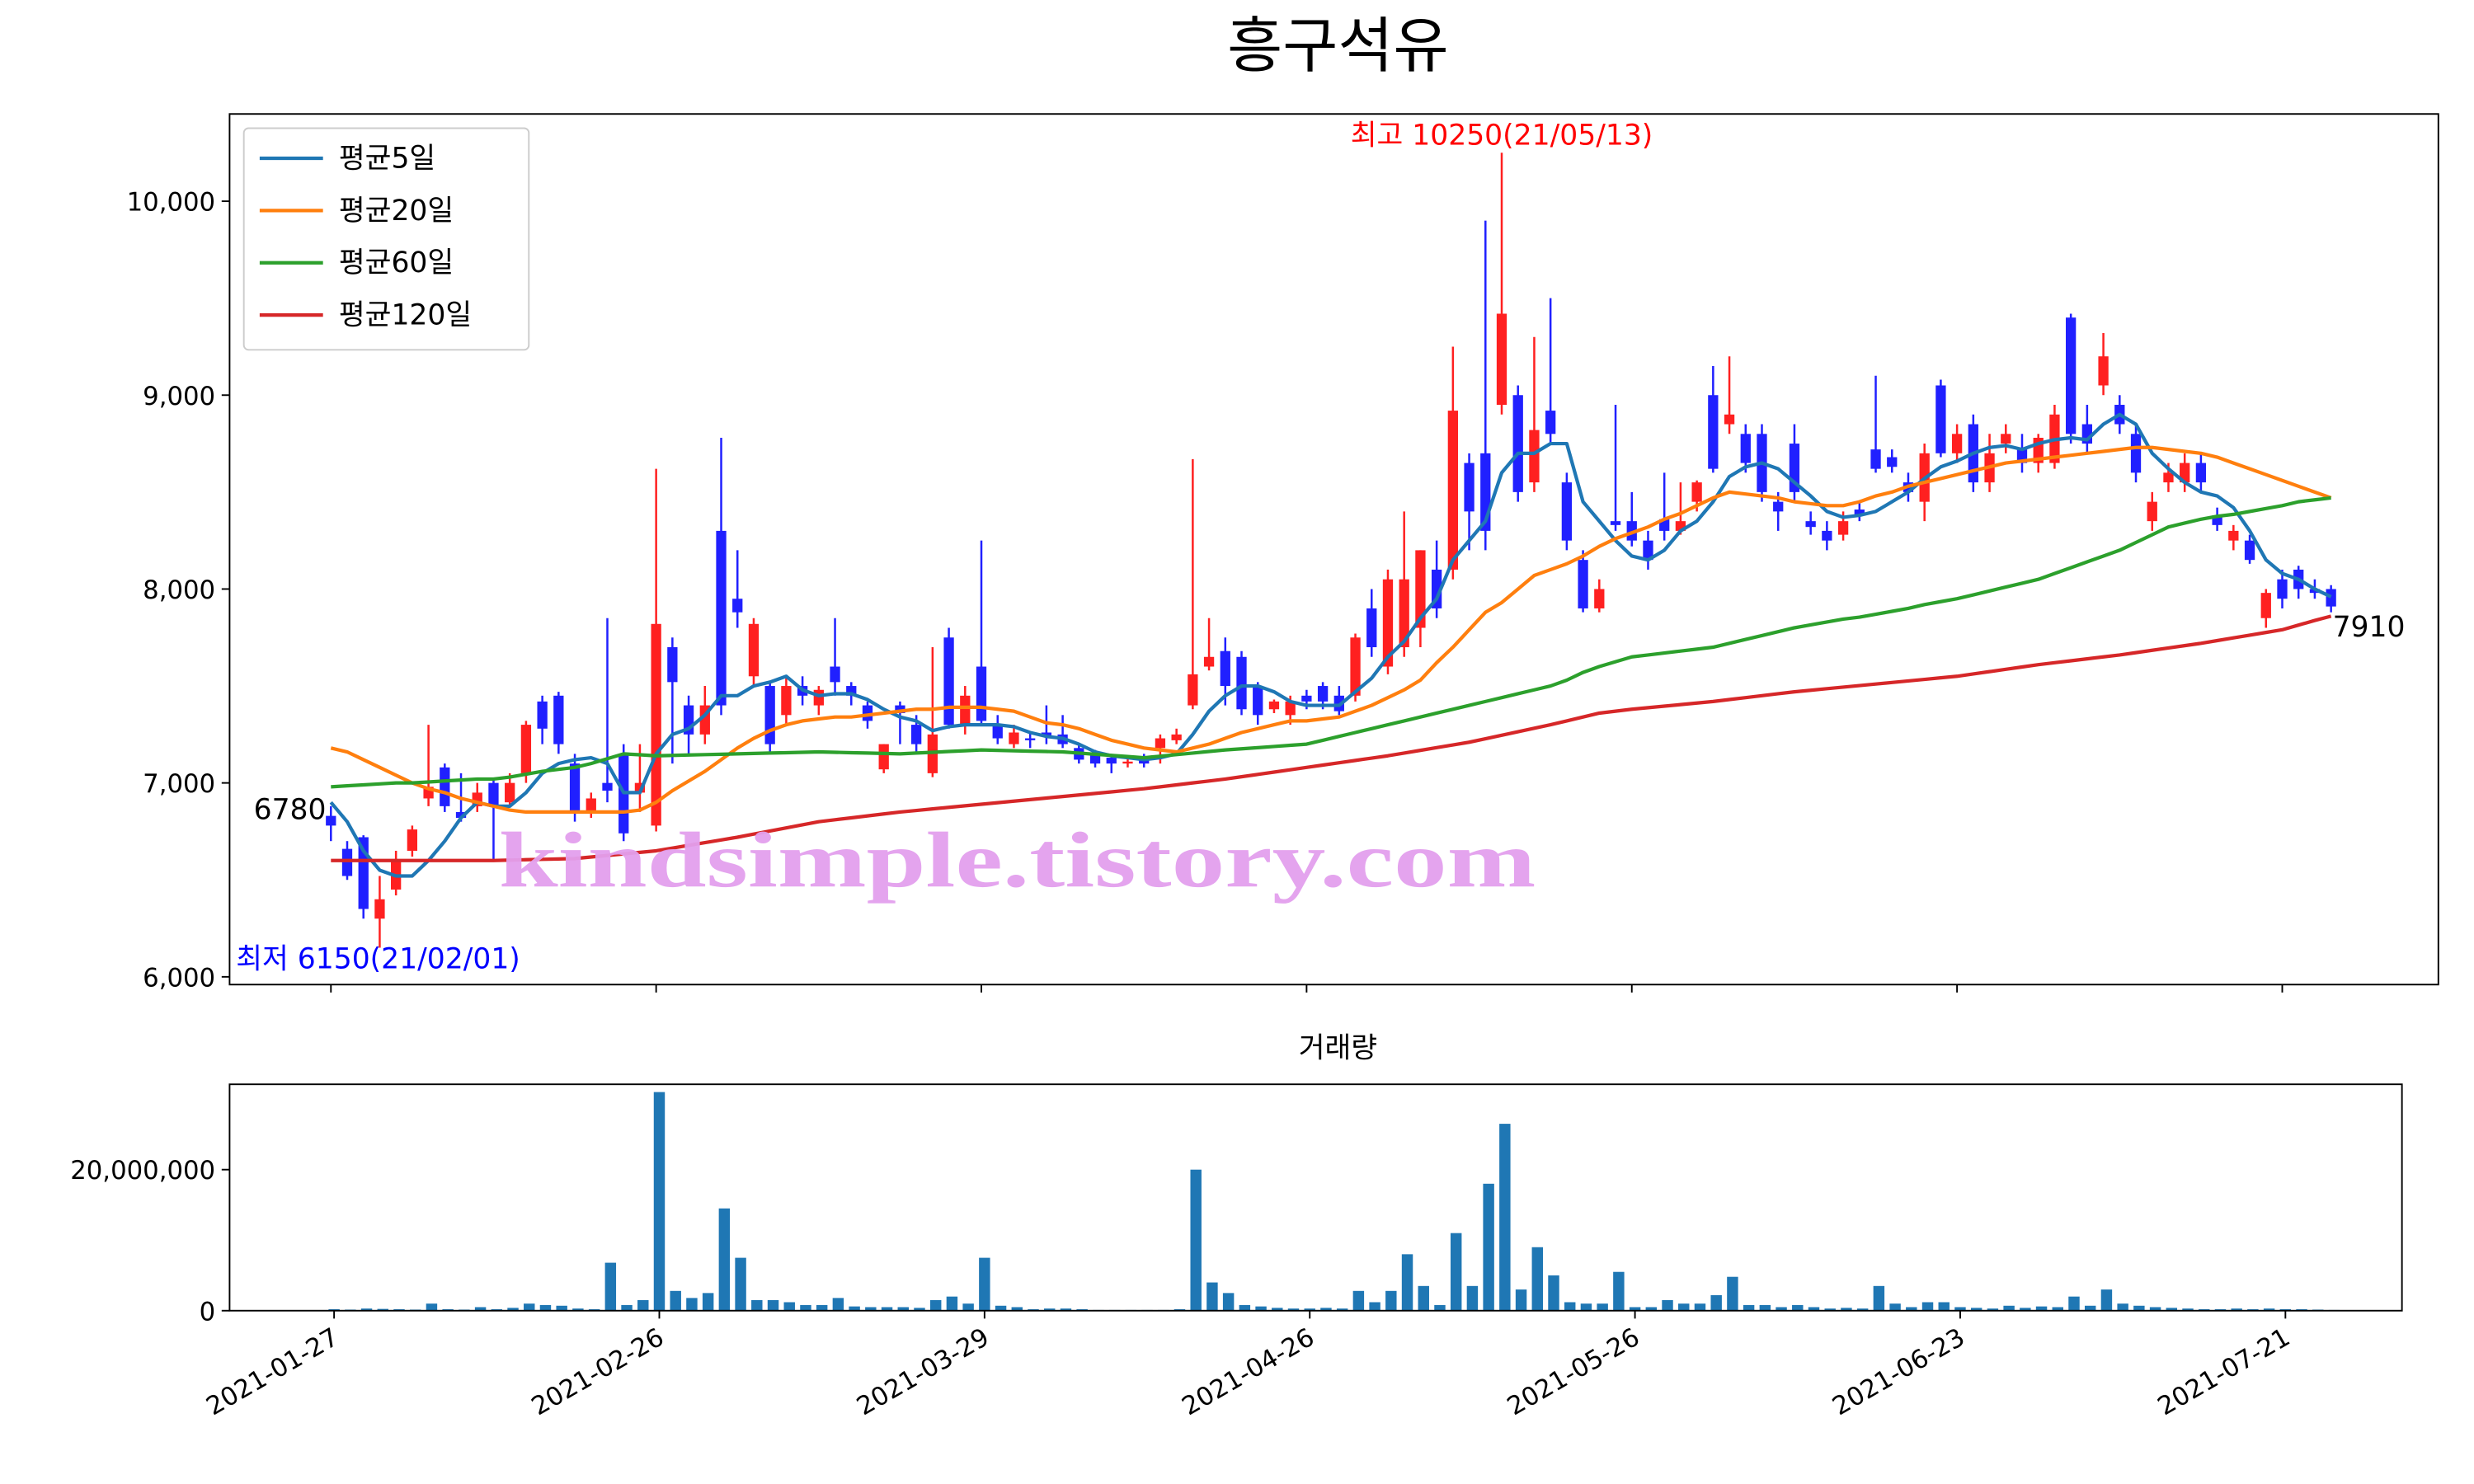 The width and height of the screenshot is (2474, 1484). I want to click on annotation: 7910, so click(2369, 627).